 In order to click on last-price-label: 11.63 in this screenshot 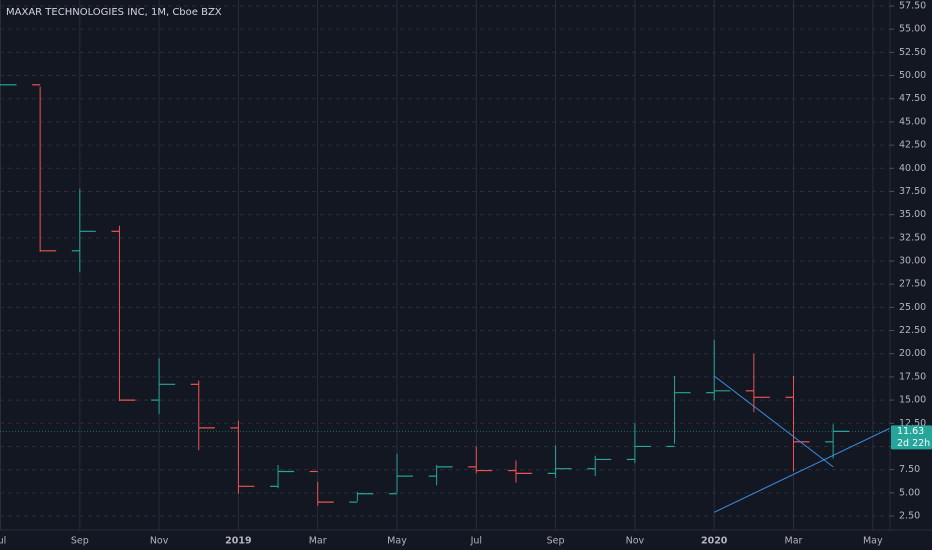, I will do `click(910, 431)`.